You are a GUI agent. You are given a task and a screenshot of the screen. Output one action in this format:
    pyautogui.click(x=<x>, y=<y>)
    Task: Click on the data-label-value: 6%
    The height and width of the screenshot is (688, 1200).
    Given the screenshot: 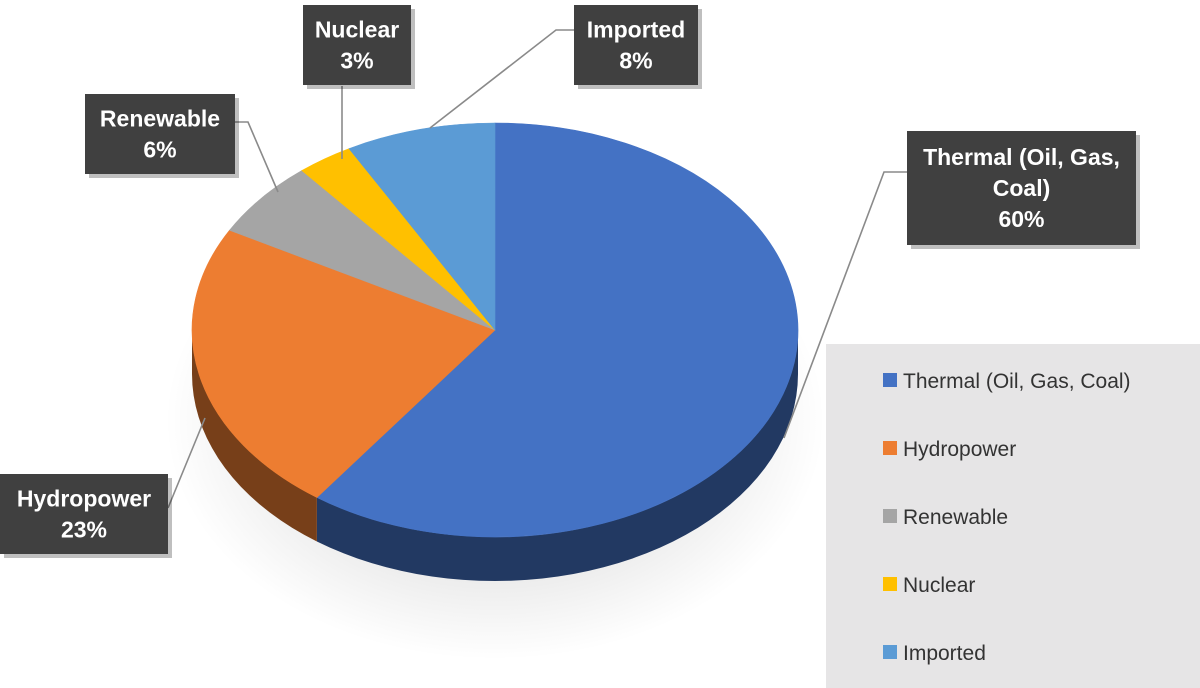 What is the action you would take?
    pyautogui.click(x=159, y=150)
    